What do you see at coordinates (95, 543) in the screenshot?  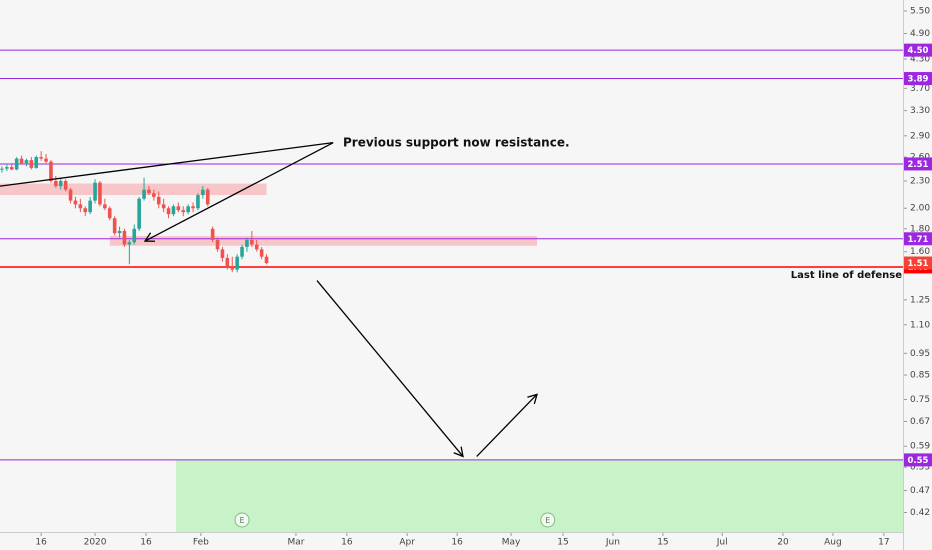 I see `x-tick-label: 2020` at bounding box center [95, 543].